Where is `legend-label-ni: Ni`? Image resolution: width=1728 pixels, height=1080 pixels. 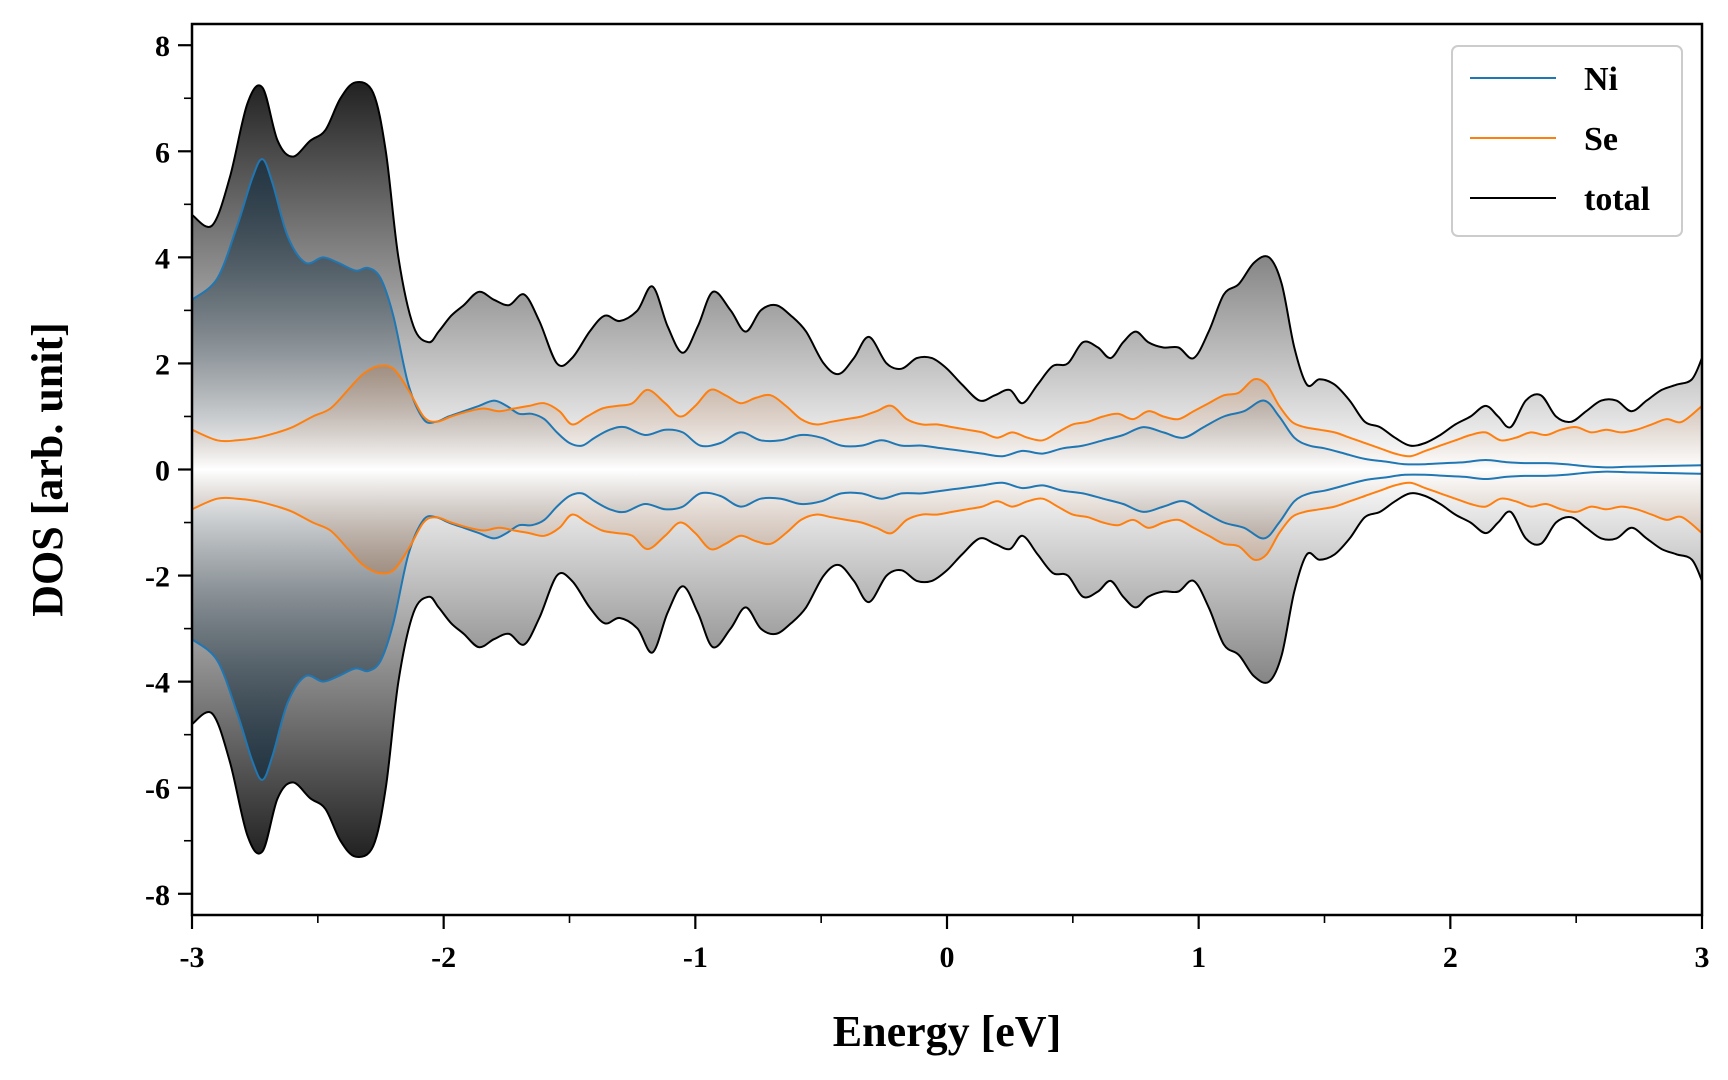 legend-label-ni: Ni is located at coordinates (1601, 79).